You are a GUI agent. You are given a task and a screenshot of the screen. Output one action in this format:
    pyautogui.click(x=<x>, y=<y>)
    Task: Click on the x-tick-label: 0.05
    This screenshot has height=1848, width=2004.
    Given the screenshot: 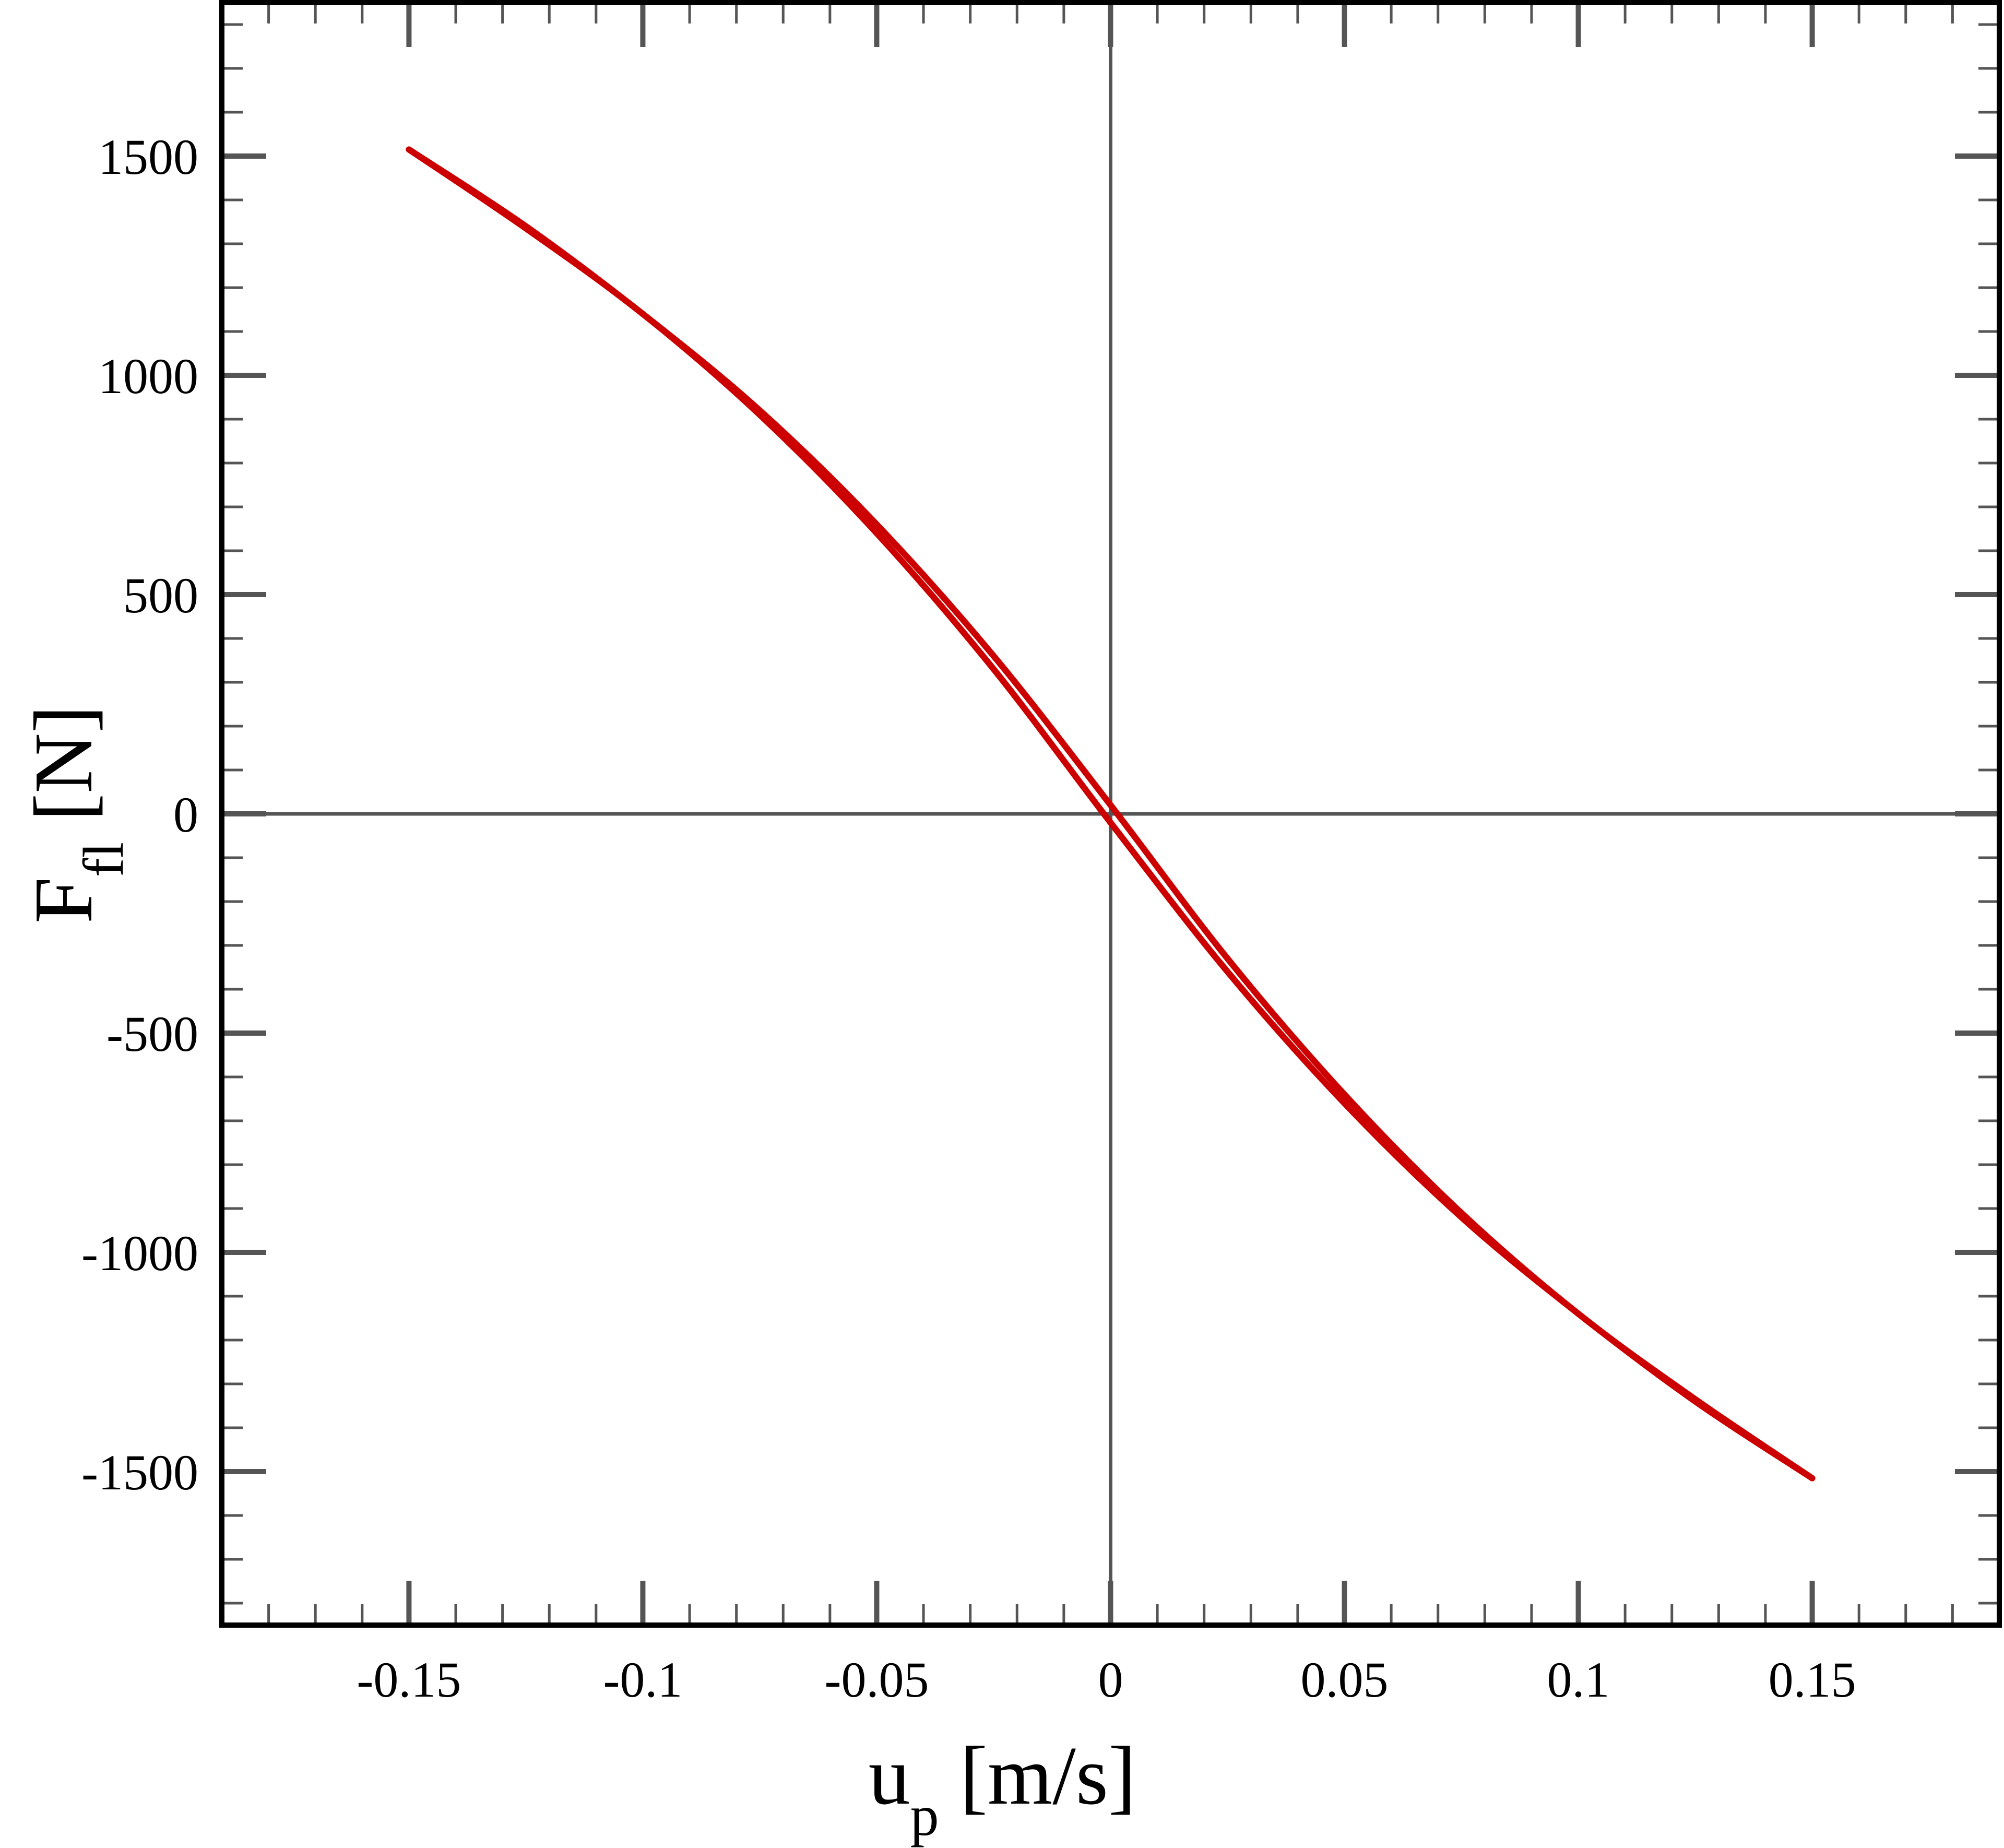 What is the action you would take?
    pyautogui.click(x=1345, y=1680)
    